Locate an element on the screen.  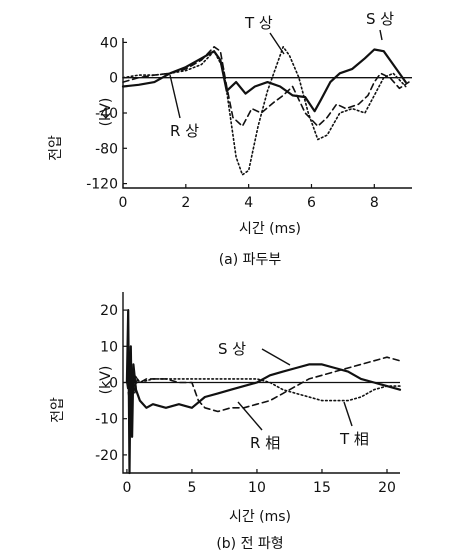
chart-a-x-tick-label: 2 is located at coordinates (185, 203).